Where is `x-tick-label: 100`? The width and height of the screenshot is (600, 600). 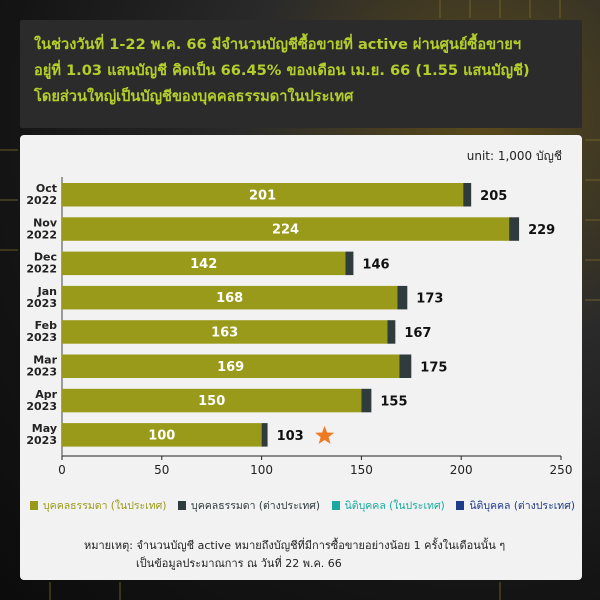
x-tick-label: 100 is located at coordinates (261, 470).